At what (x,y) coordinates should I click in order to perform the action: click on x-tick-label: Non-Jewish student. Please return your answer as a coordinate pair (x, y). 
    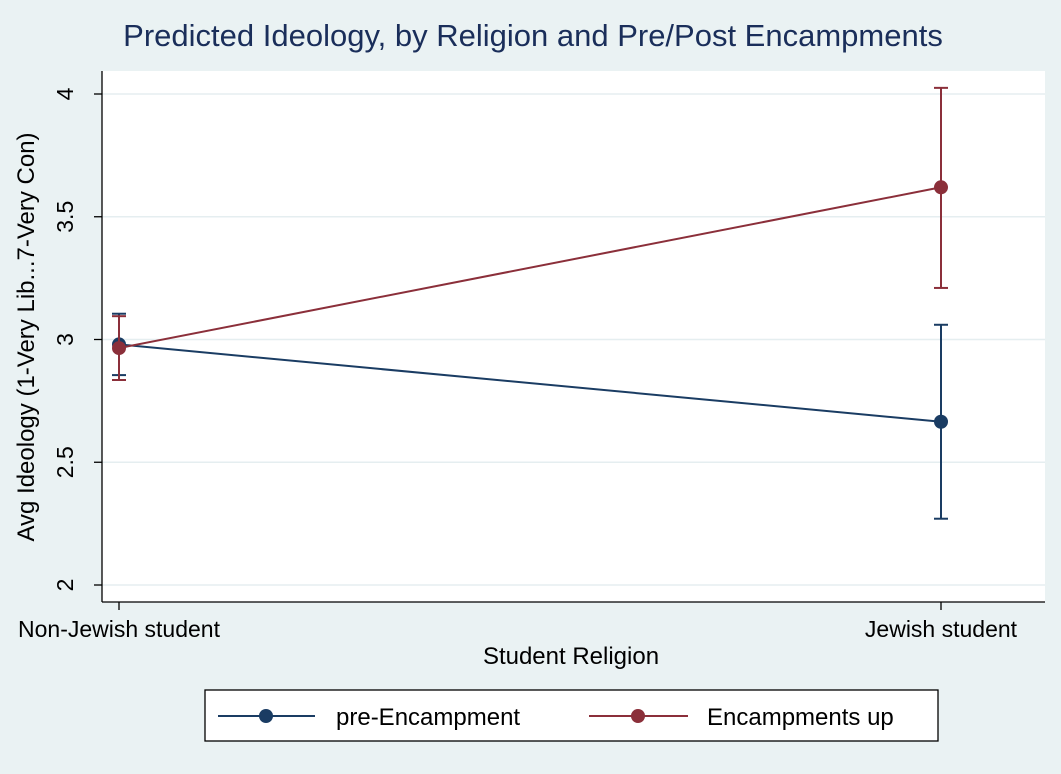
    Looking at the image, I should click on (119, 629).